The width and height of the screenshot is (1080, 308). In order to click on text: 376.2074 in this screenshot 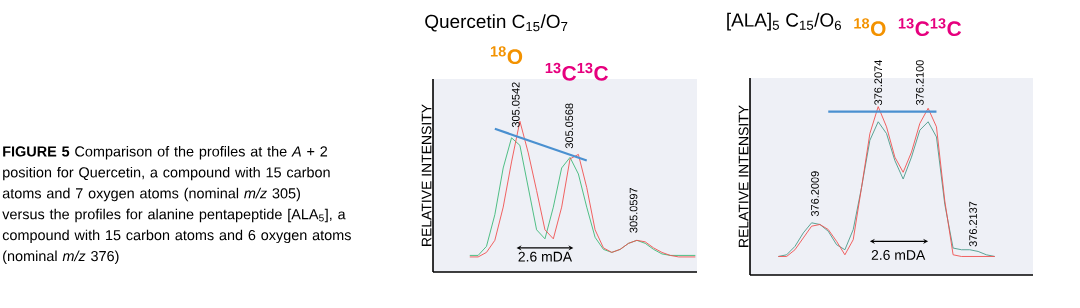, I will do `click(878, 83)`.